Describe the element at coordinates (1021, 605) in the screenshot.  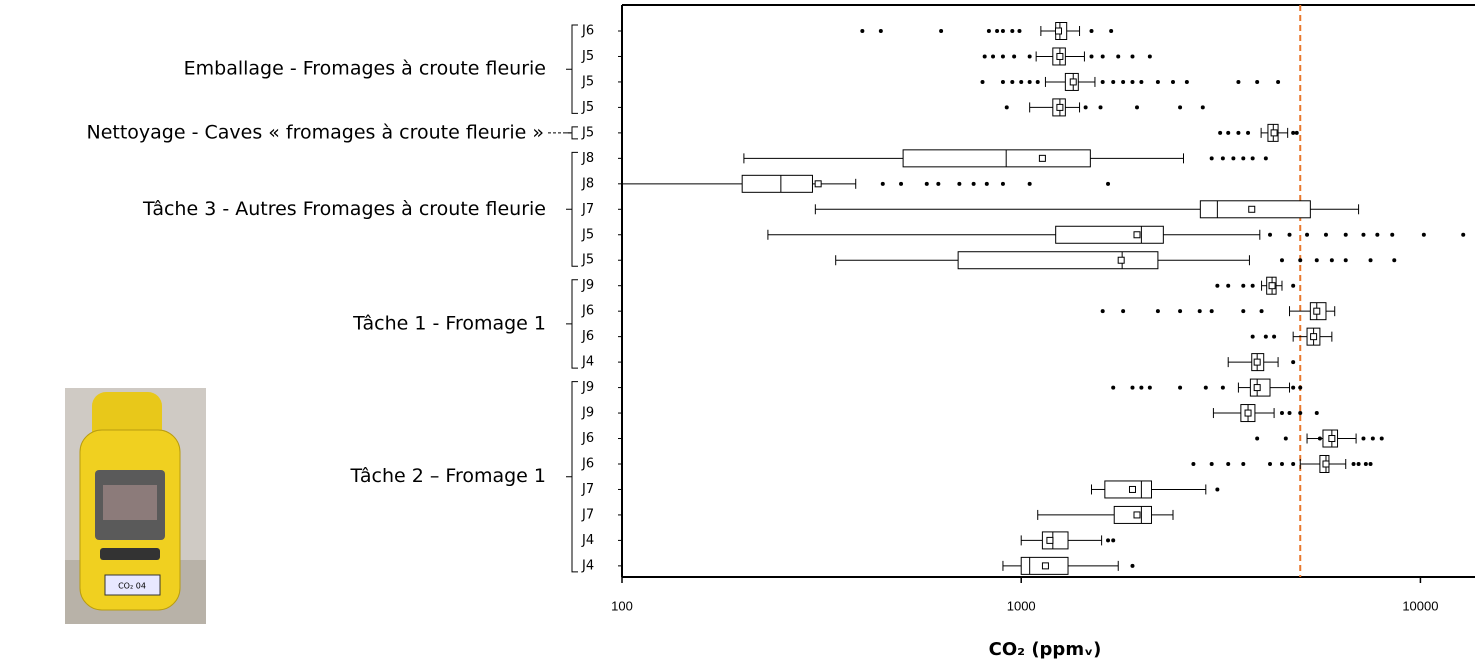
I see `x-tick-label: 1000` at that location.